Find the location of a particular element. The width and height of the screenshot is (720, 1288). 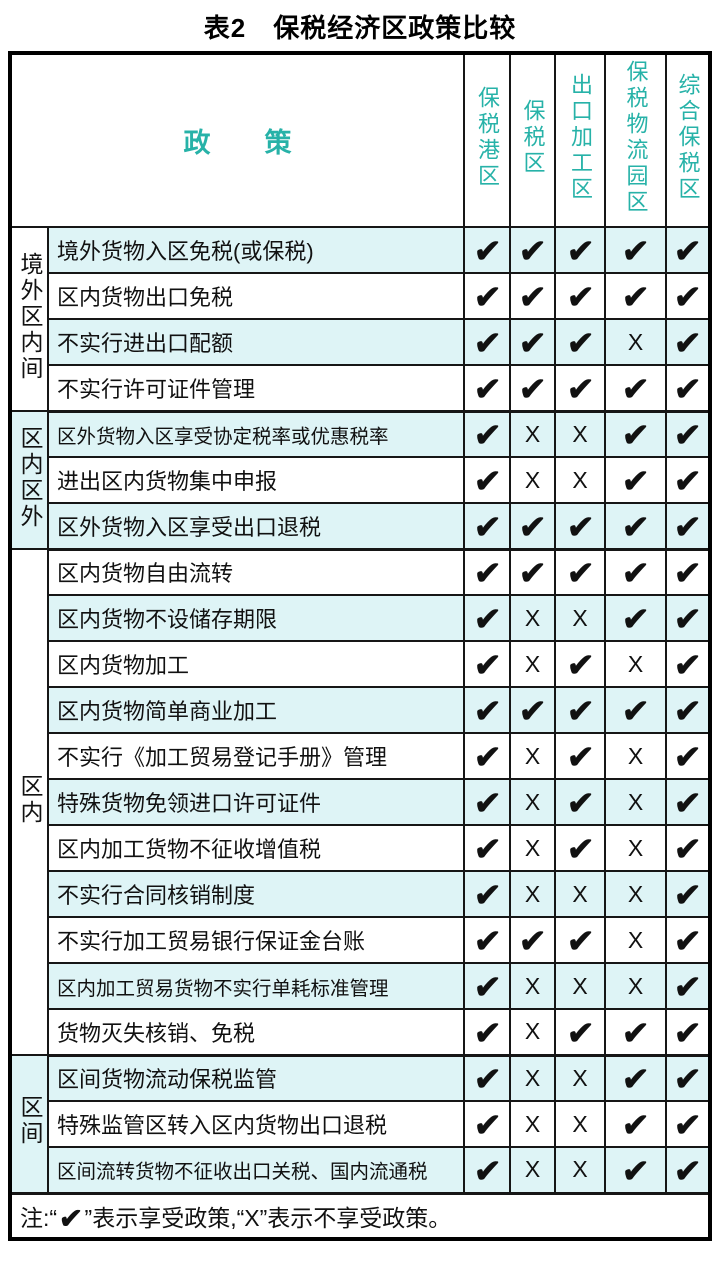

zone-column-header-label: 综合保税区 is located at coordinates (688, 138).